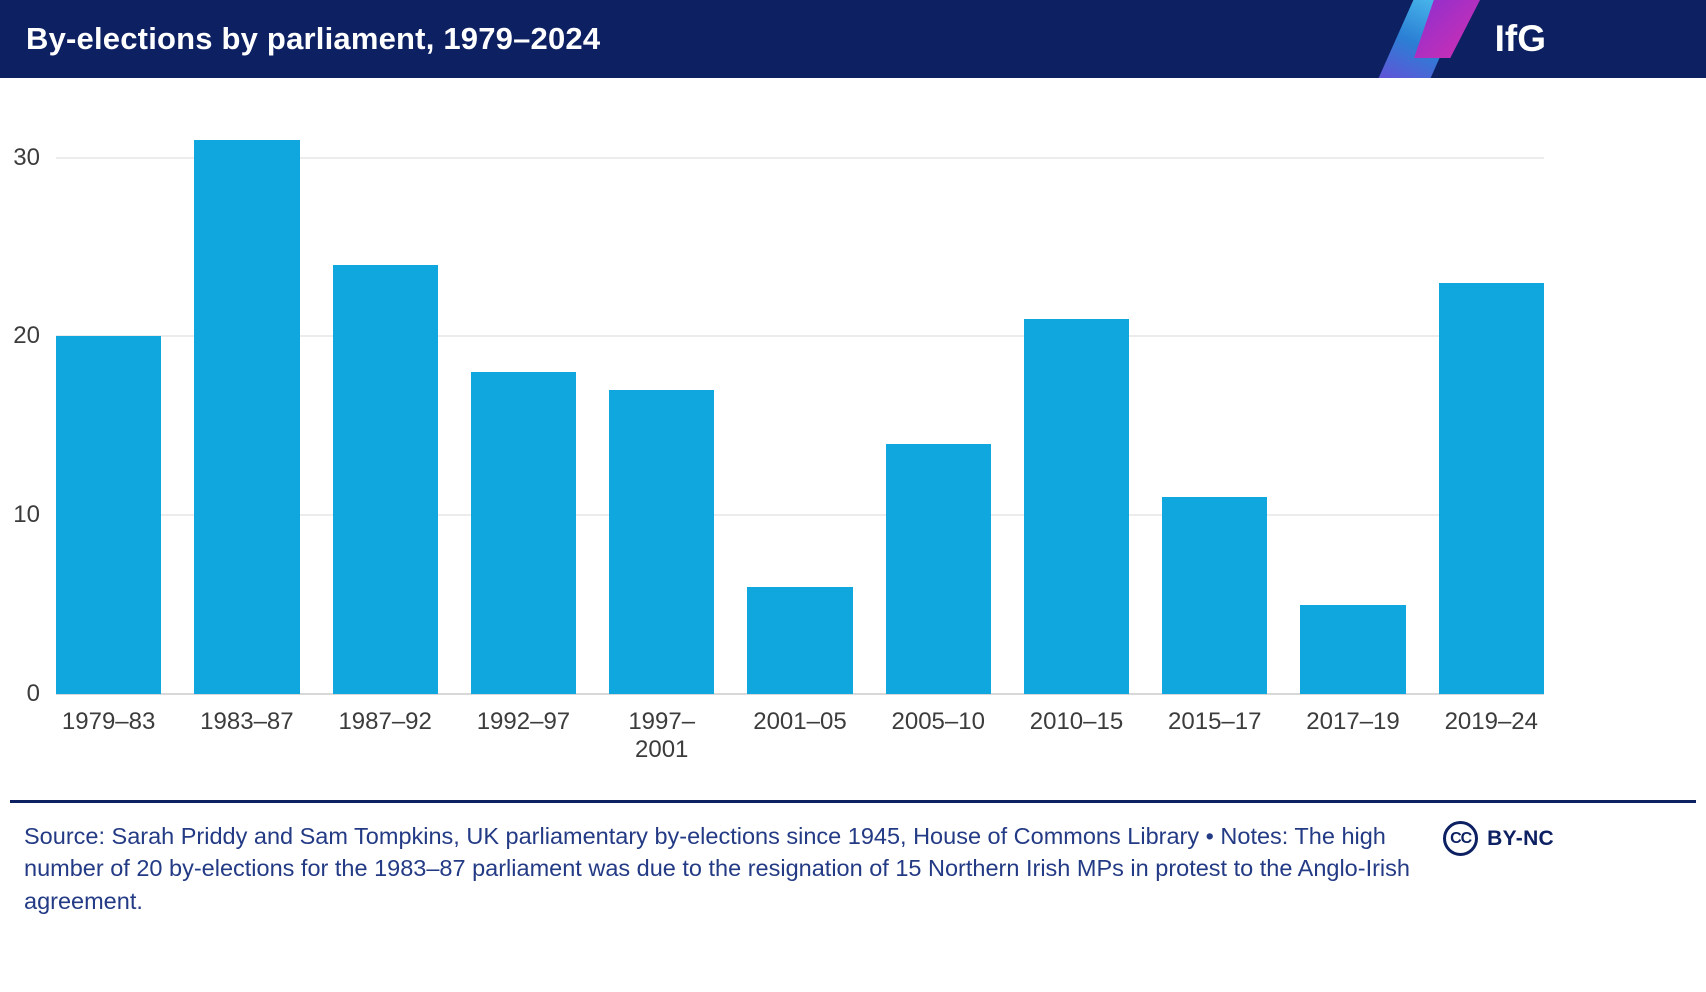 This screenshot has width=1706, height=992. Describe the element at coordinates (1076, 506) in the screenshot. I see `bar-2010–15` at that location.